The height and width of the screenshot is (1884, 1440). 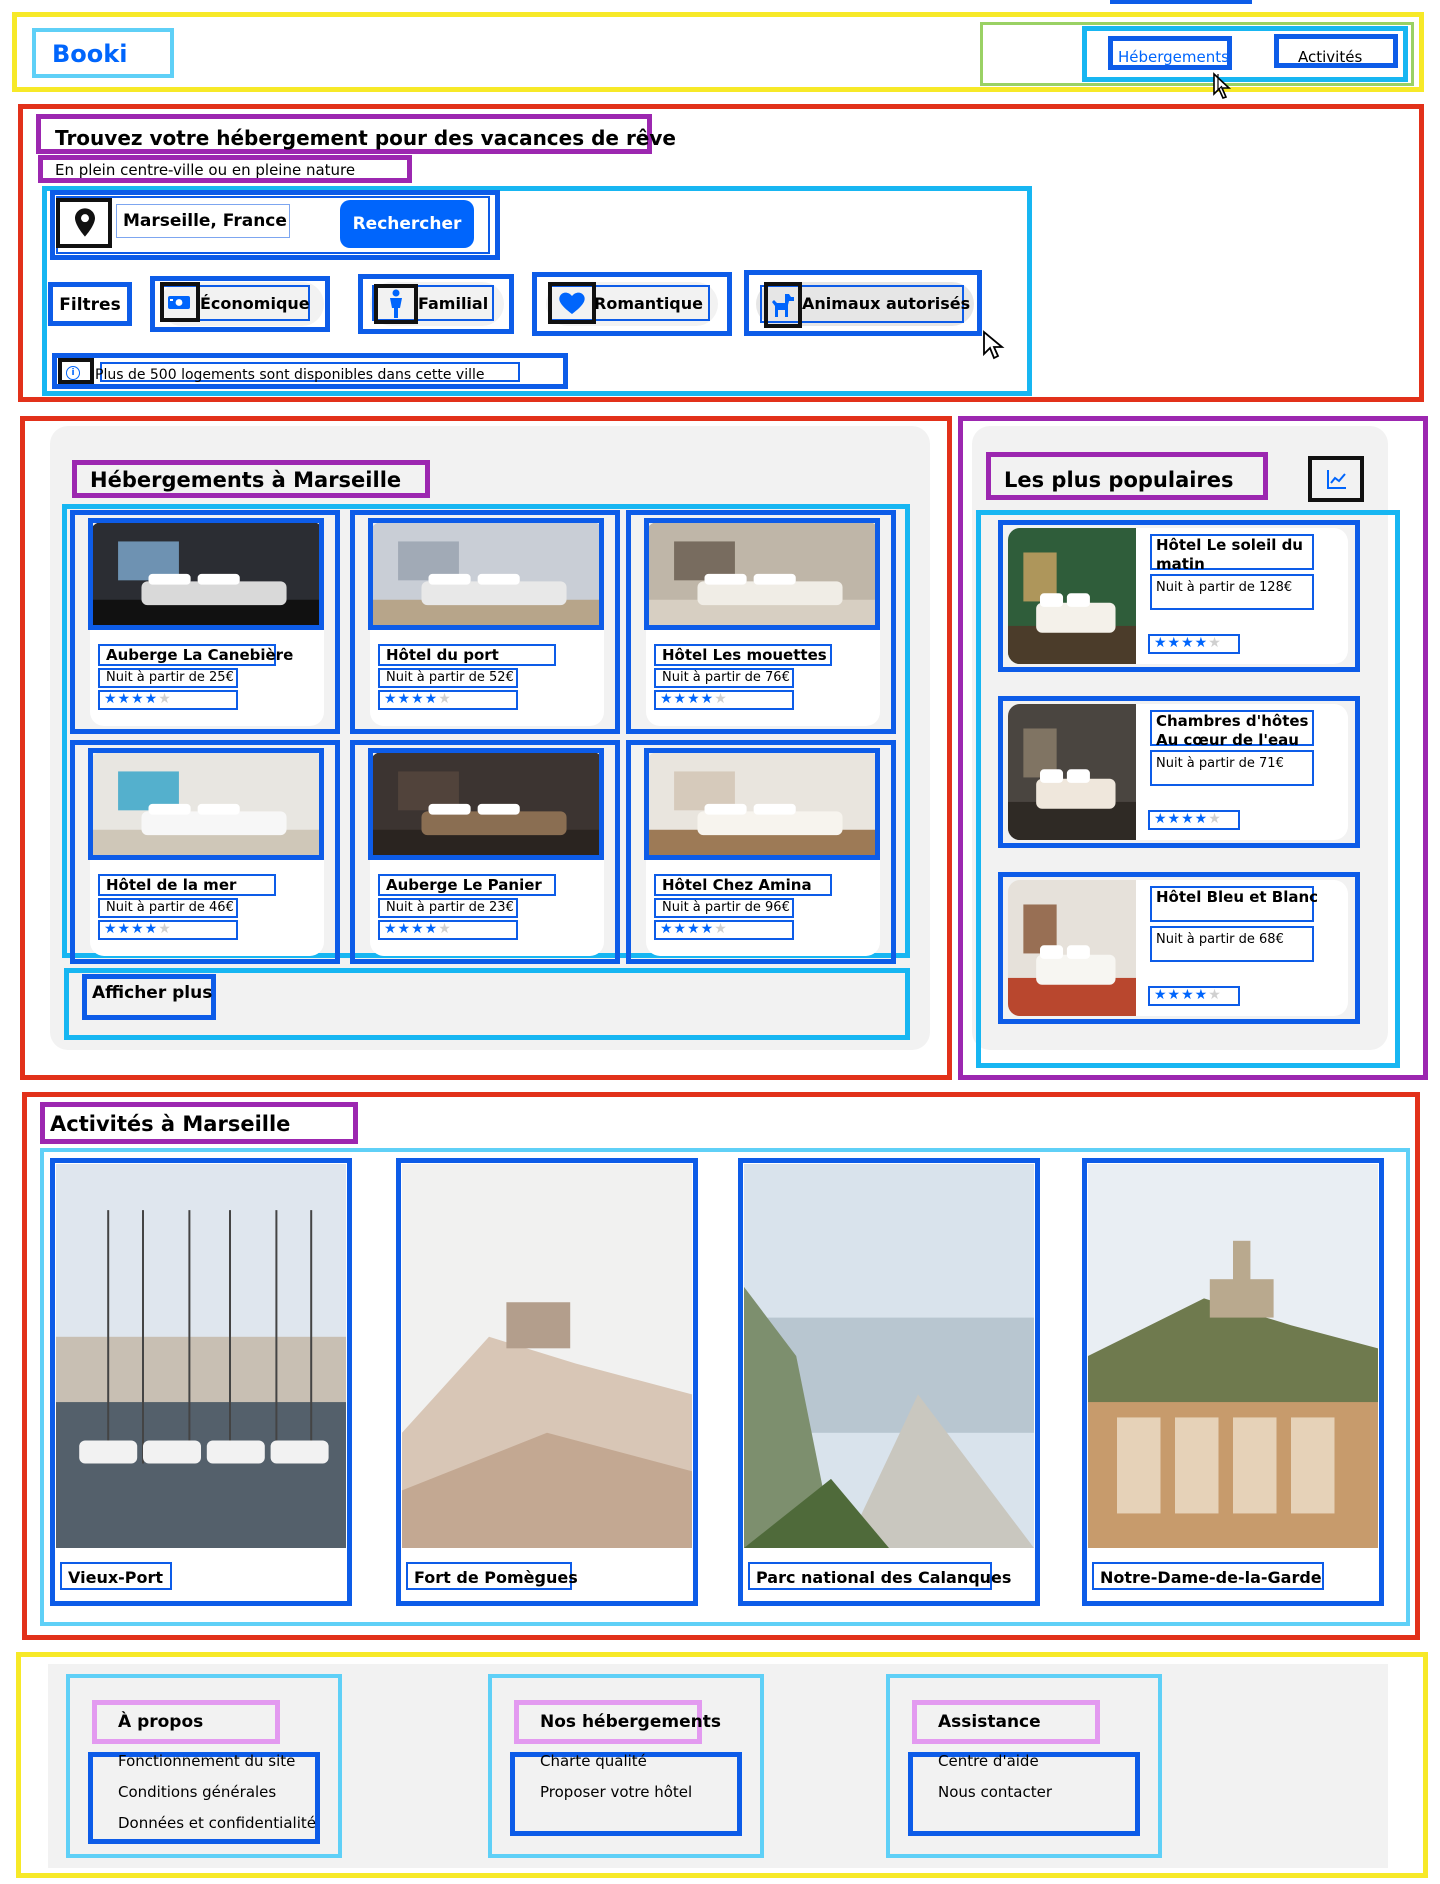 What do you see at coordinates (197, 1792) in the screenshot?
I see `footer-link: Conditions générales` at bounding box center [197, 1792].